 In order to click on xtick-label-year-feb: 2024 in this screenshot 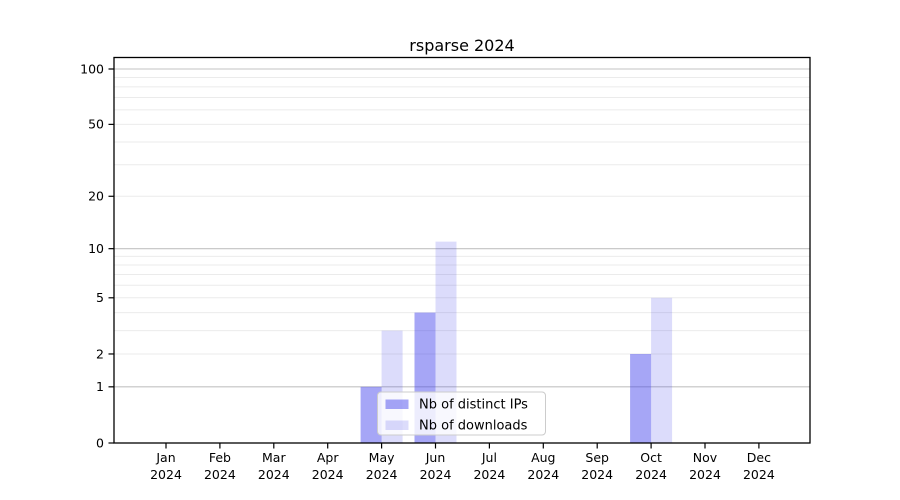, I will do `click(220, 474)`.